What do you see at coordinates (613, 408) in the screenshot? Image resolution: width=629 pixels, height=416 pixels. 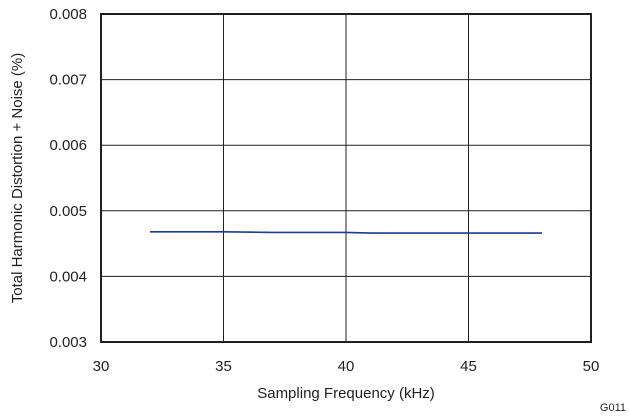 I see `figure-code: G011` at bounding box center [613, 408].